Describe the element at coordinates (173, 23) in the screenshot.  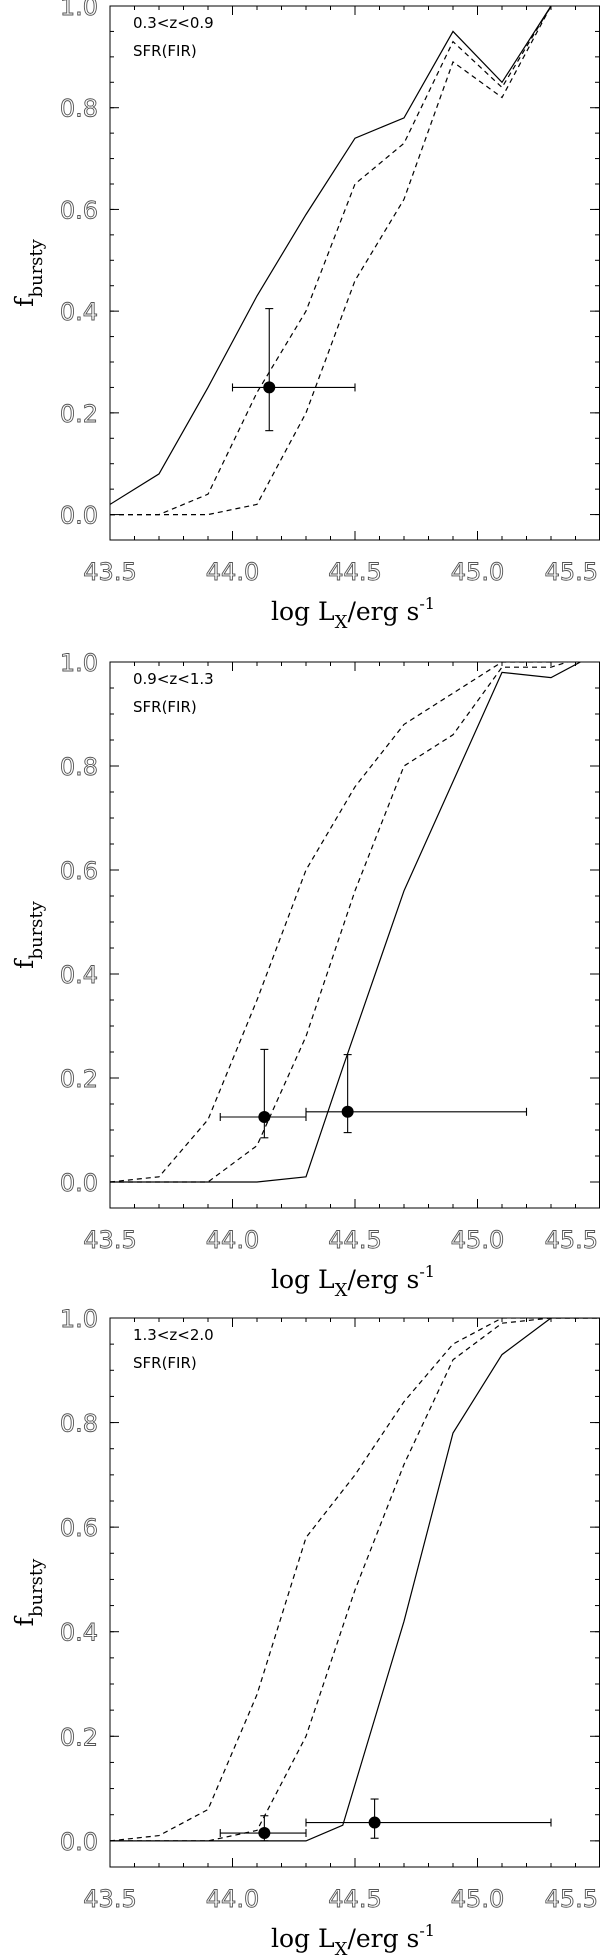
I see `panel-annotation: 0.3<z<0.9` at that location.